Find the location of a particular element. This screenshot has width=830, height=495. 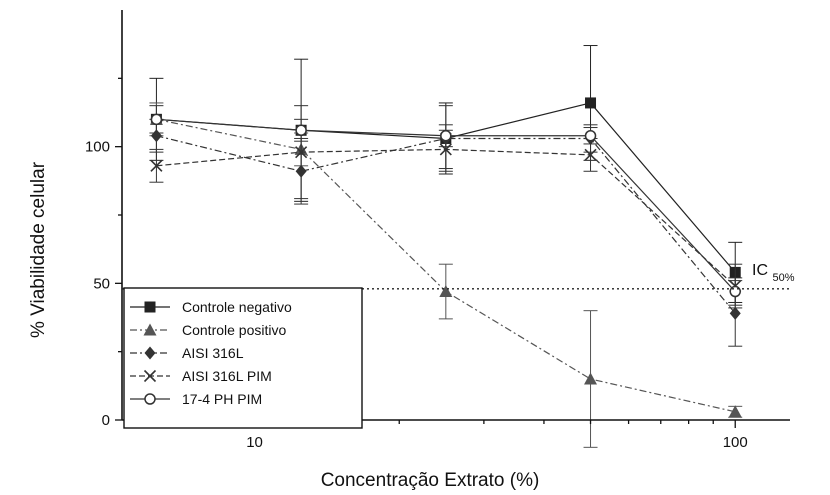

legend-entry: Controle positivo is located at coordinates (208, 330).